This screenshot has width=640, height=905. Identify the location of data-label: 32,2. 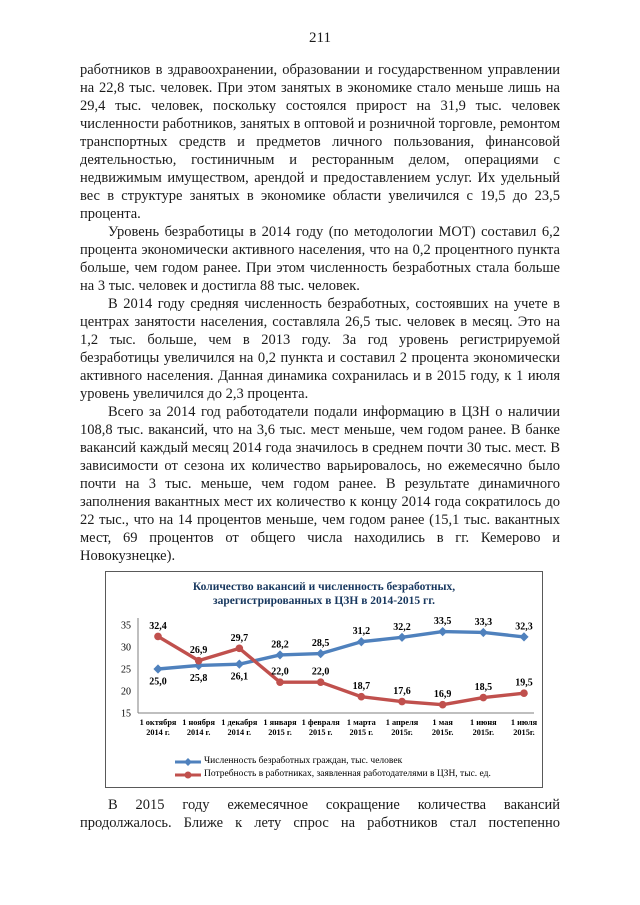
(402, 627).